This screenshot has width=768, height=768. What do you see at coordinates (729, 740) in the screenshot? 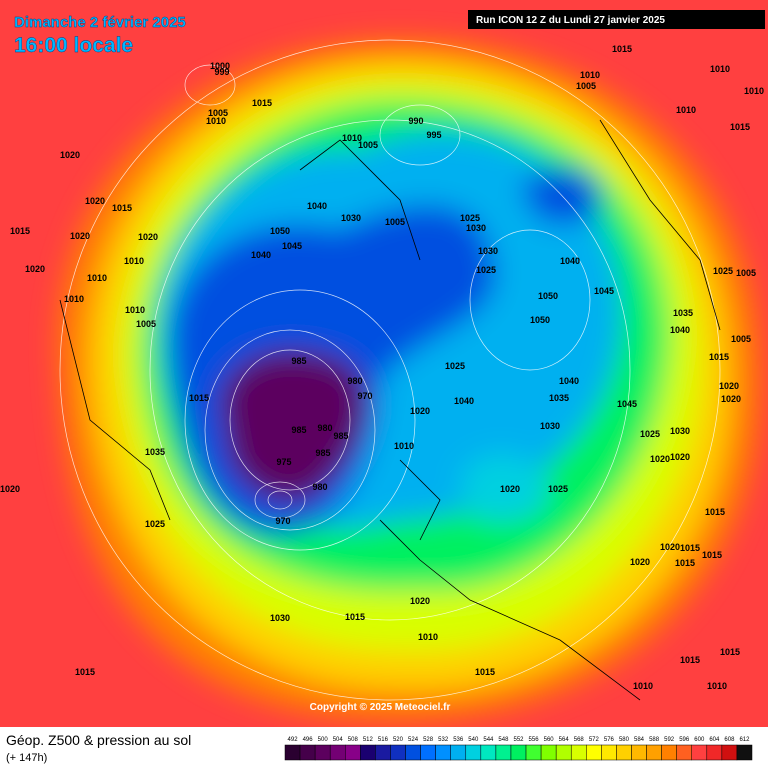
I see `colorbar-tick-label: 608` at bounding box center [729, 740].